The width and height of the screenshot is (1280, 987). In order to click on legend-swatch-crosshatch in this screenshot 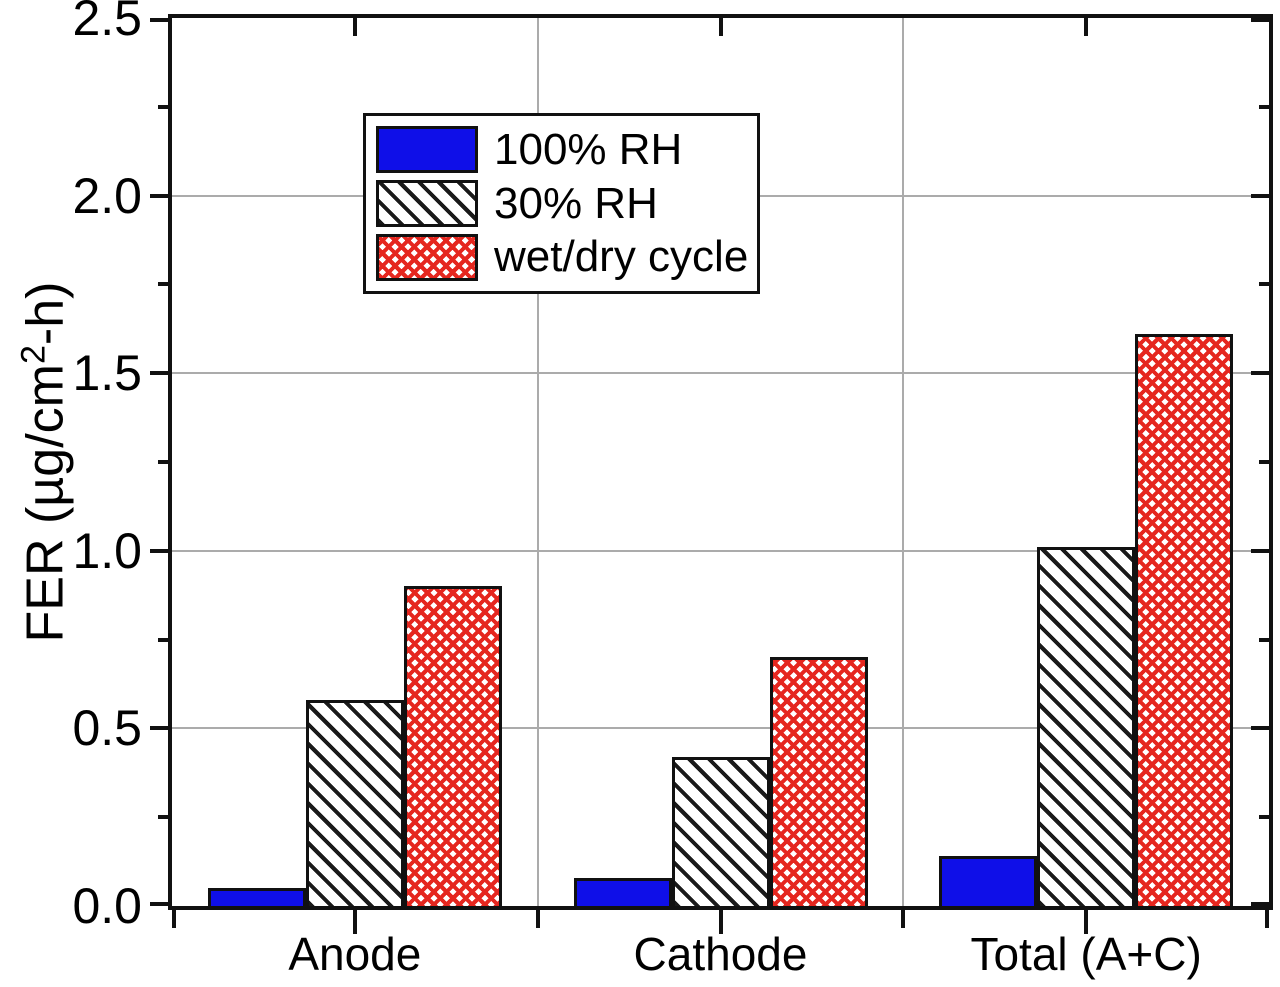, I will do `click(427, 257)`.